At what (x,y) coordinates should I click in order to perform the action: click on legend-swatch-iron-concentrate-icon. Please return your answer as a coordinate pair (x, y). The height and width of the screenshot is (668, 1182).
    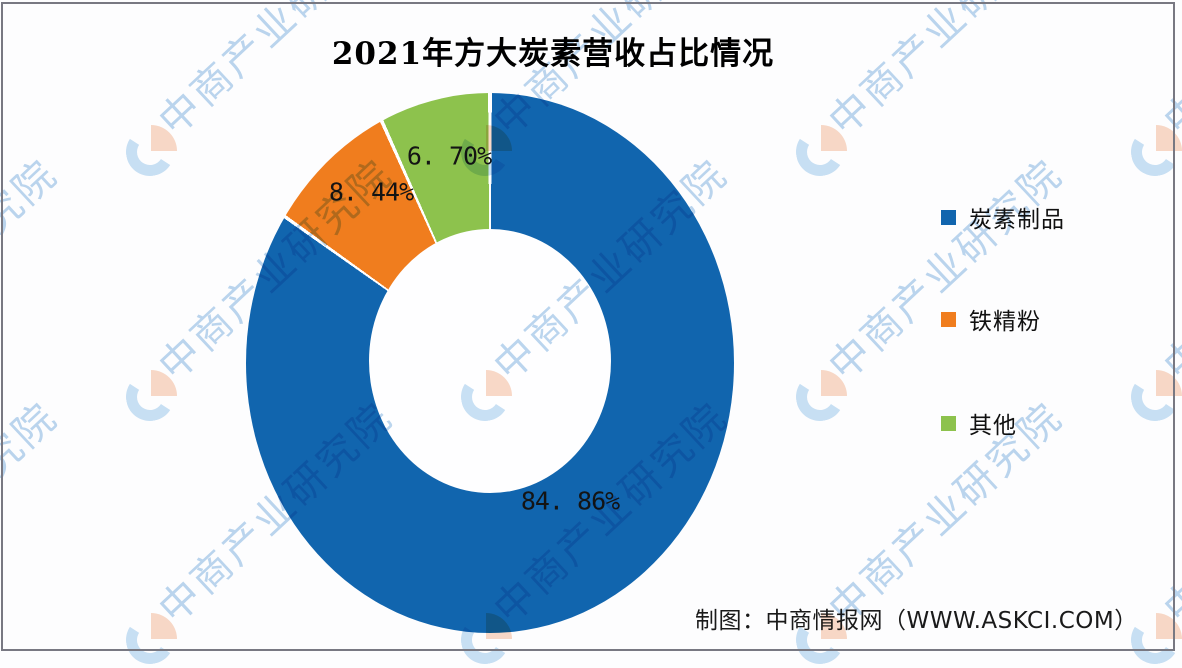
    Looking at the image, I should click on (948, 319).